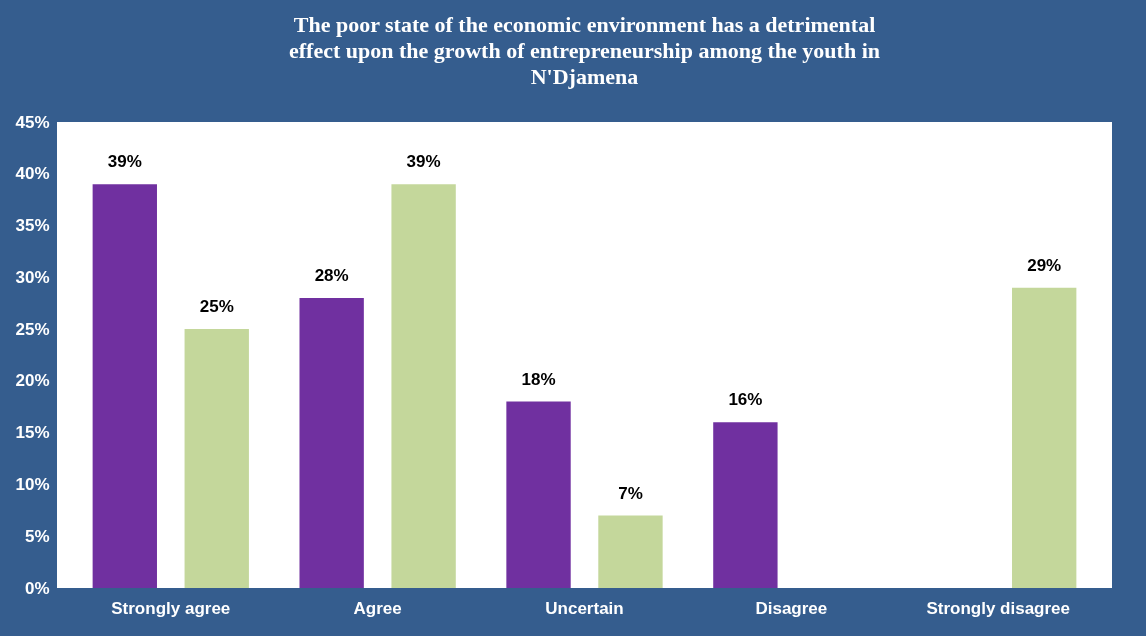 The image size is (1146, 636). Describe the element at coordinates (538, 379) in the screenshot. I see `data-label: 18%` at that location.